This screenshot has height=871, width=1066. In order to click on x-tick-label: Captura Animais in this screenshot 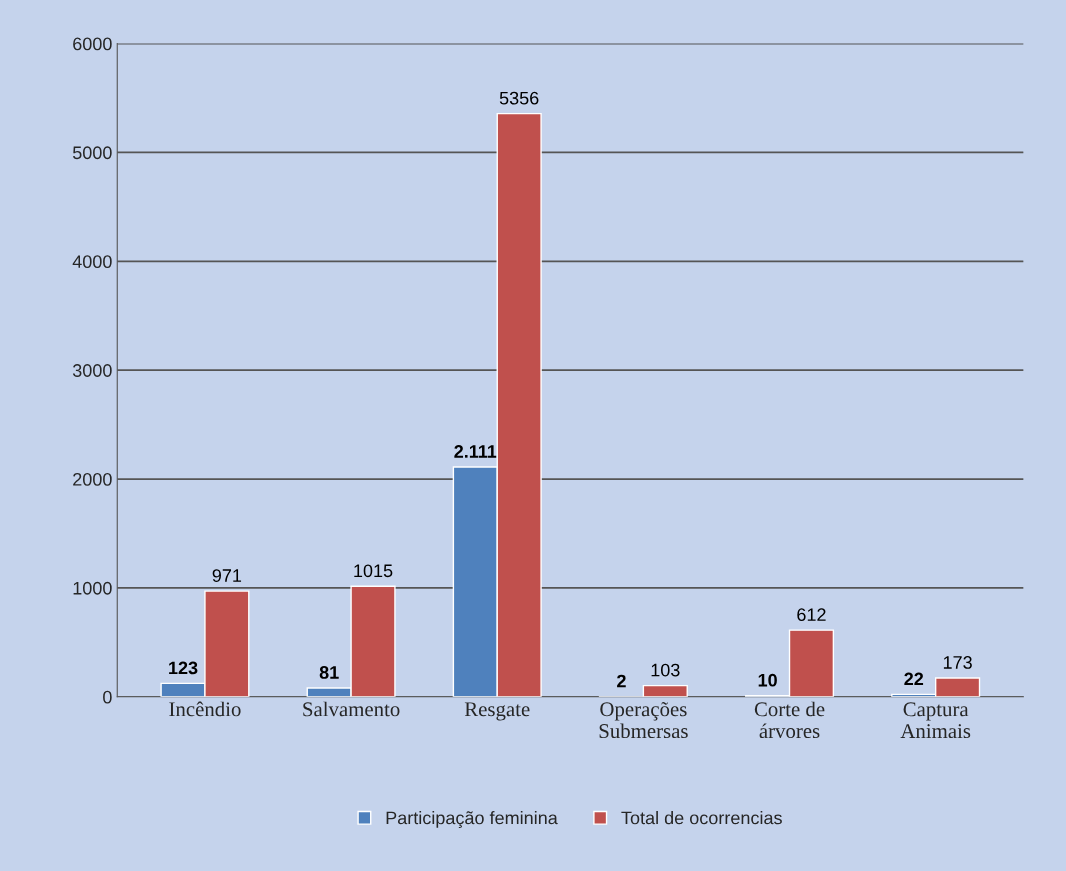, I will do `click(935, 720)`.